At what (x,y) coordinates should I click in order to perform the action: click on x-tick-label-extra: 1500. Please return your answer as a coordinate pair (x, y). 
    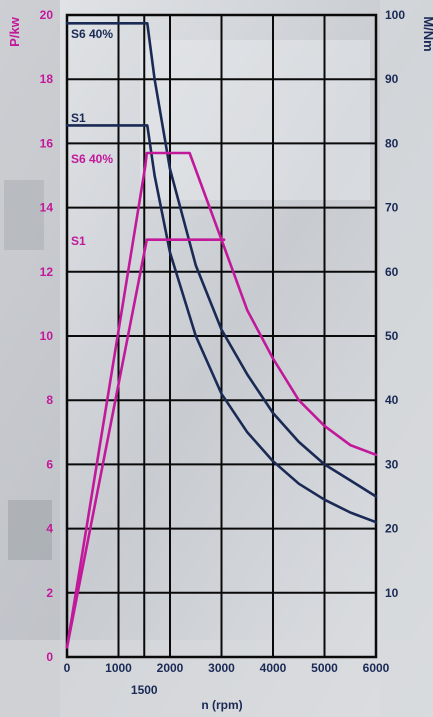
    Looking at the image, I should click on (144, 690).